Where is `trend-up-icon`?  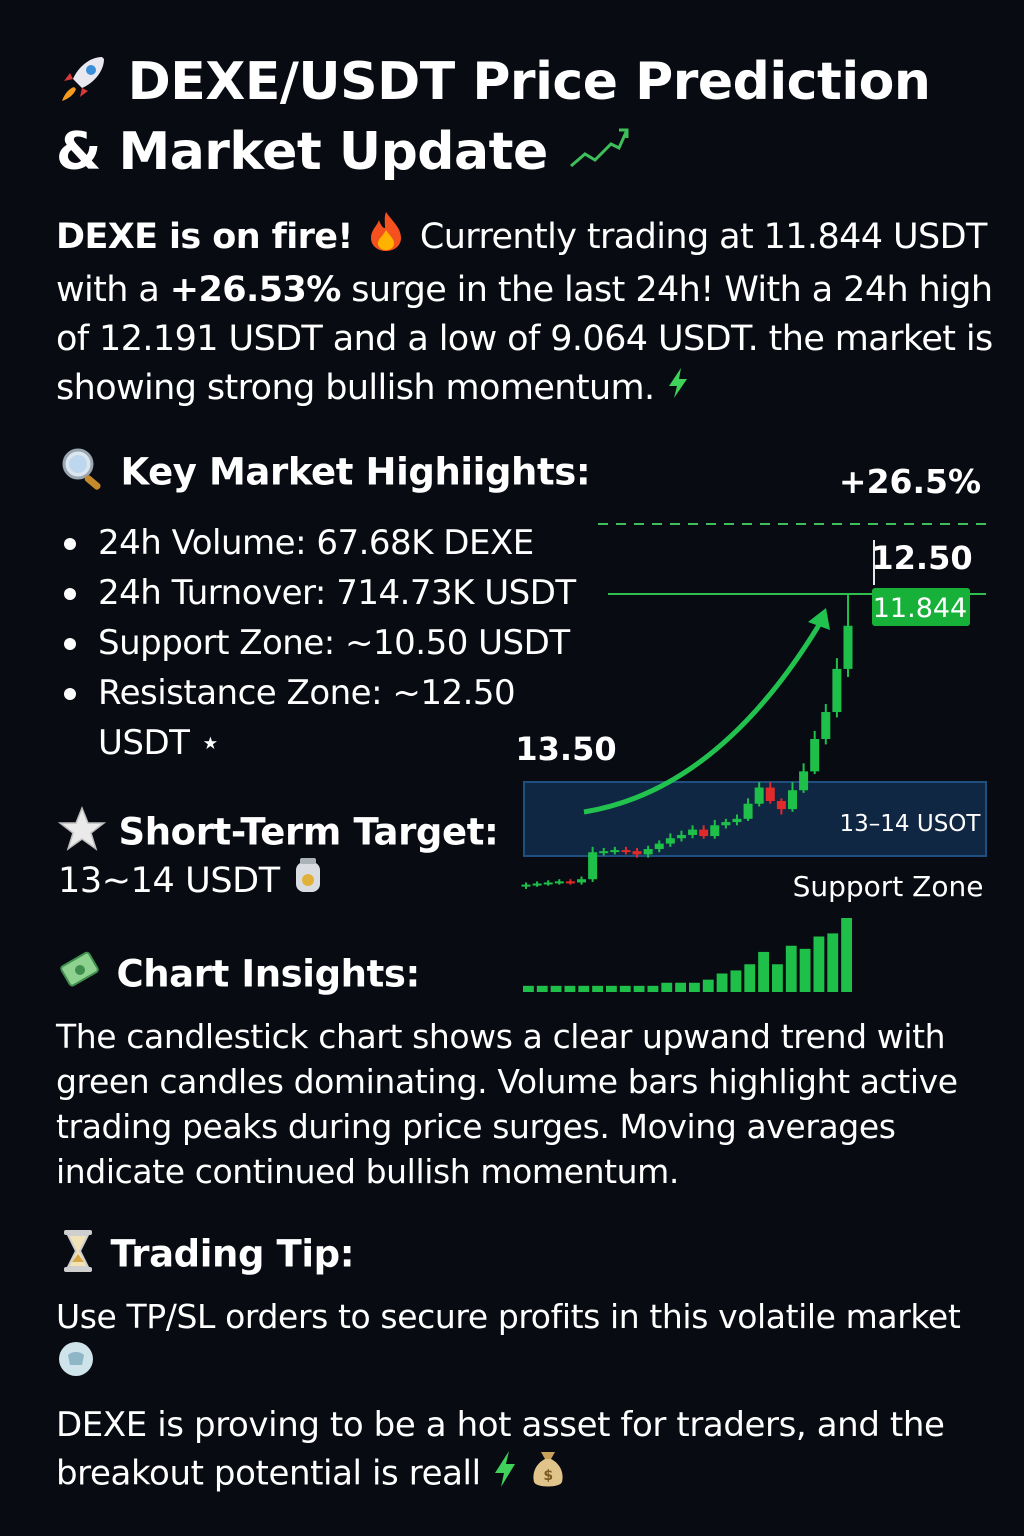
trend-up-icon is located at coordinates (598, 154).